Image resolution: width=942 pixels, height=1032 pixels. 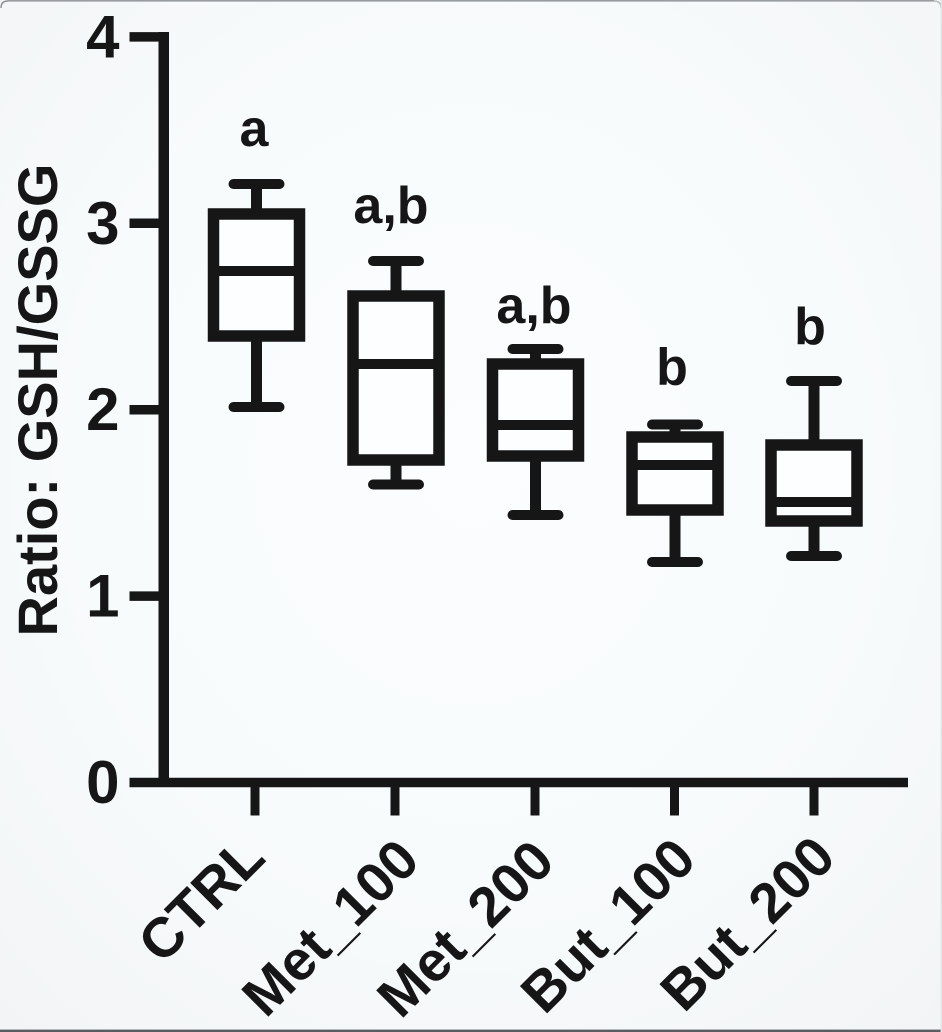 What do you see at coordinates (103, 36) in the screenshot?
I see `svg-text: 4` at bounding box center [103, 36].